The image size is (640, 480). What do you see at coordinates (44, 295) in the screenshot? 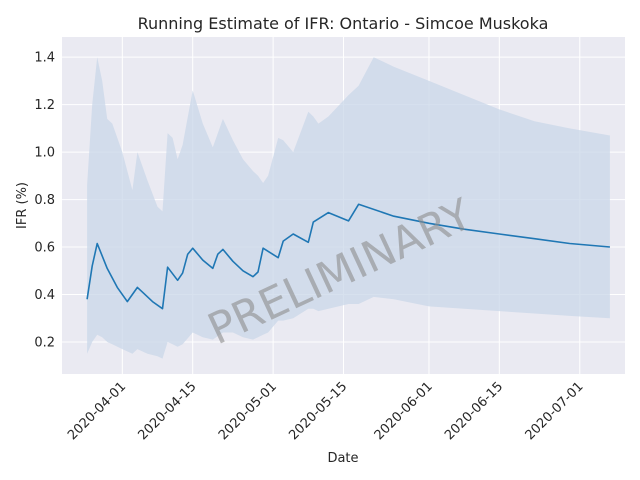
I see `y-tick-label: 0.4` at bounding box center [44, 295].